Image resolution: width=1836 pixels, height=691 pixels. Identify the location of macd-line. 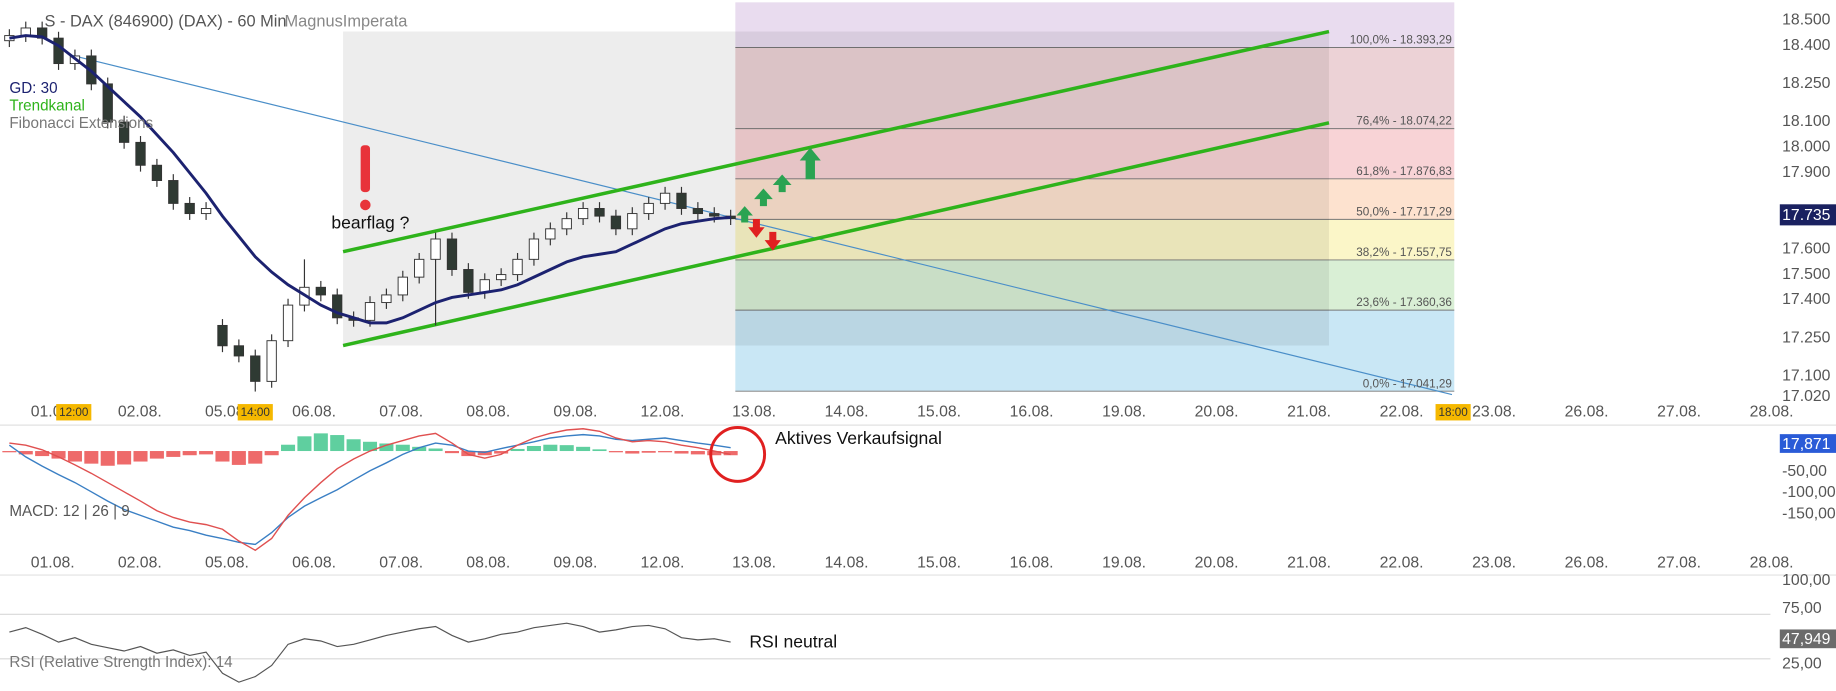
(369, 489).